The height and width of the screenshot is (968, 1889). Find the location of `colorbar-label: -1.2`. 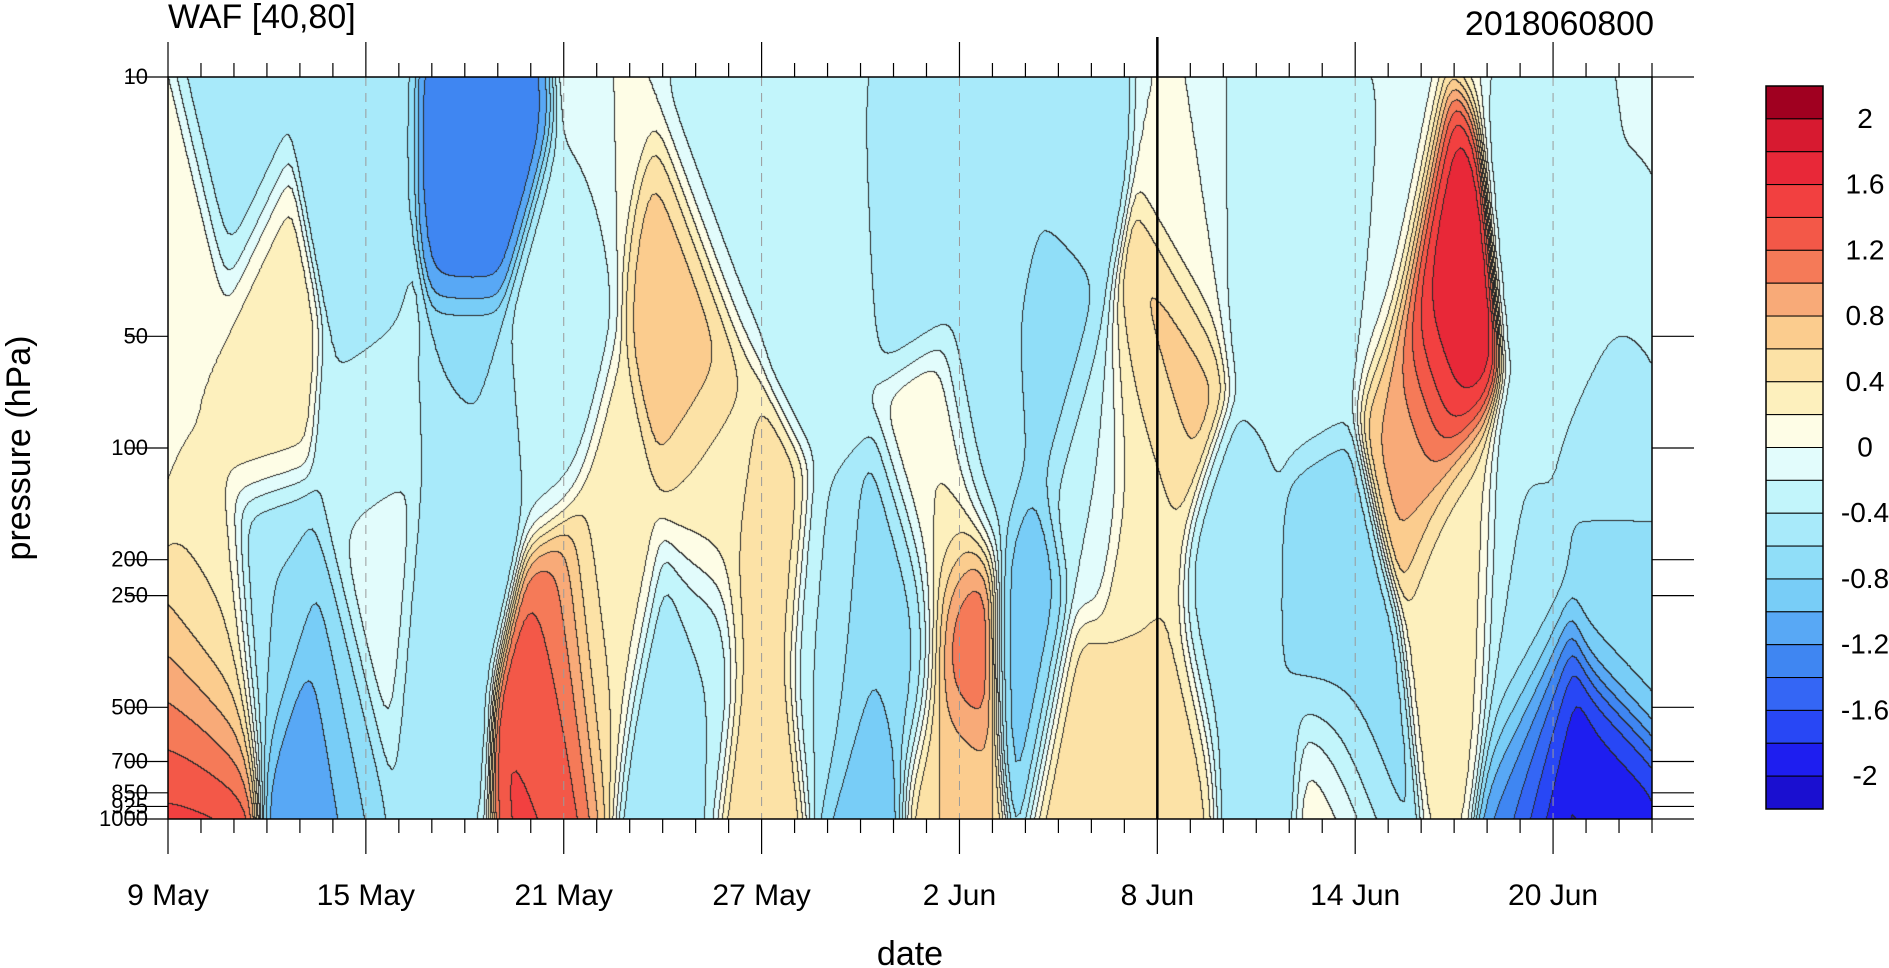

colorbar-label: -1.2 is located at coordinates (1865, 644).